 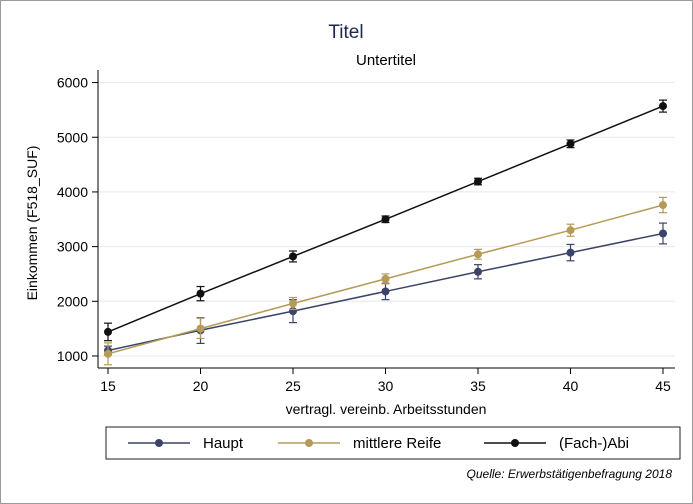 What do you see at coordinates (72, 301) in the screenshot?
I see `y-tick-label: 2000` at bounding box center [72, 301].